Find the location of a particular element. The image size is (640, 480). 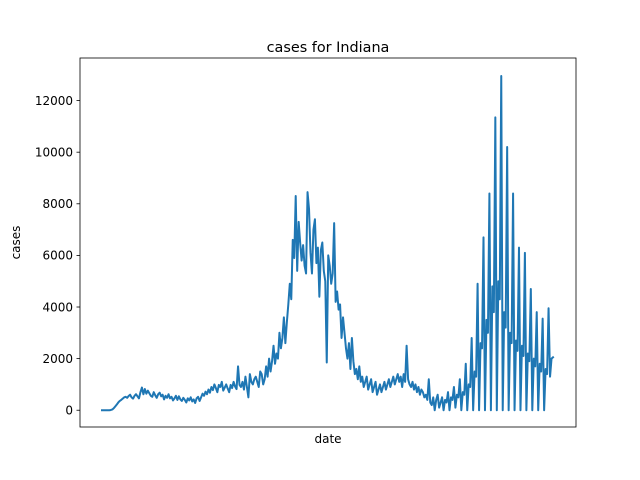

y-tick-label: 6000 is located at coordinates (57, 256).